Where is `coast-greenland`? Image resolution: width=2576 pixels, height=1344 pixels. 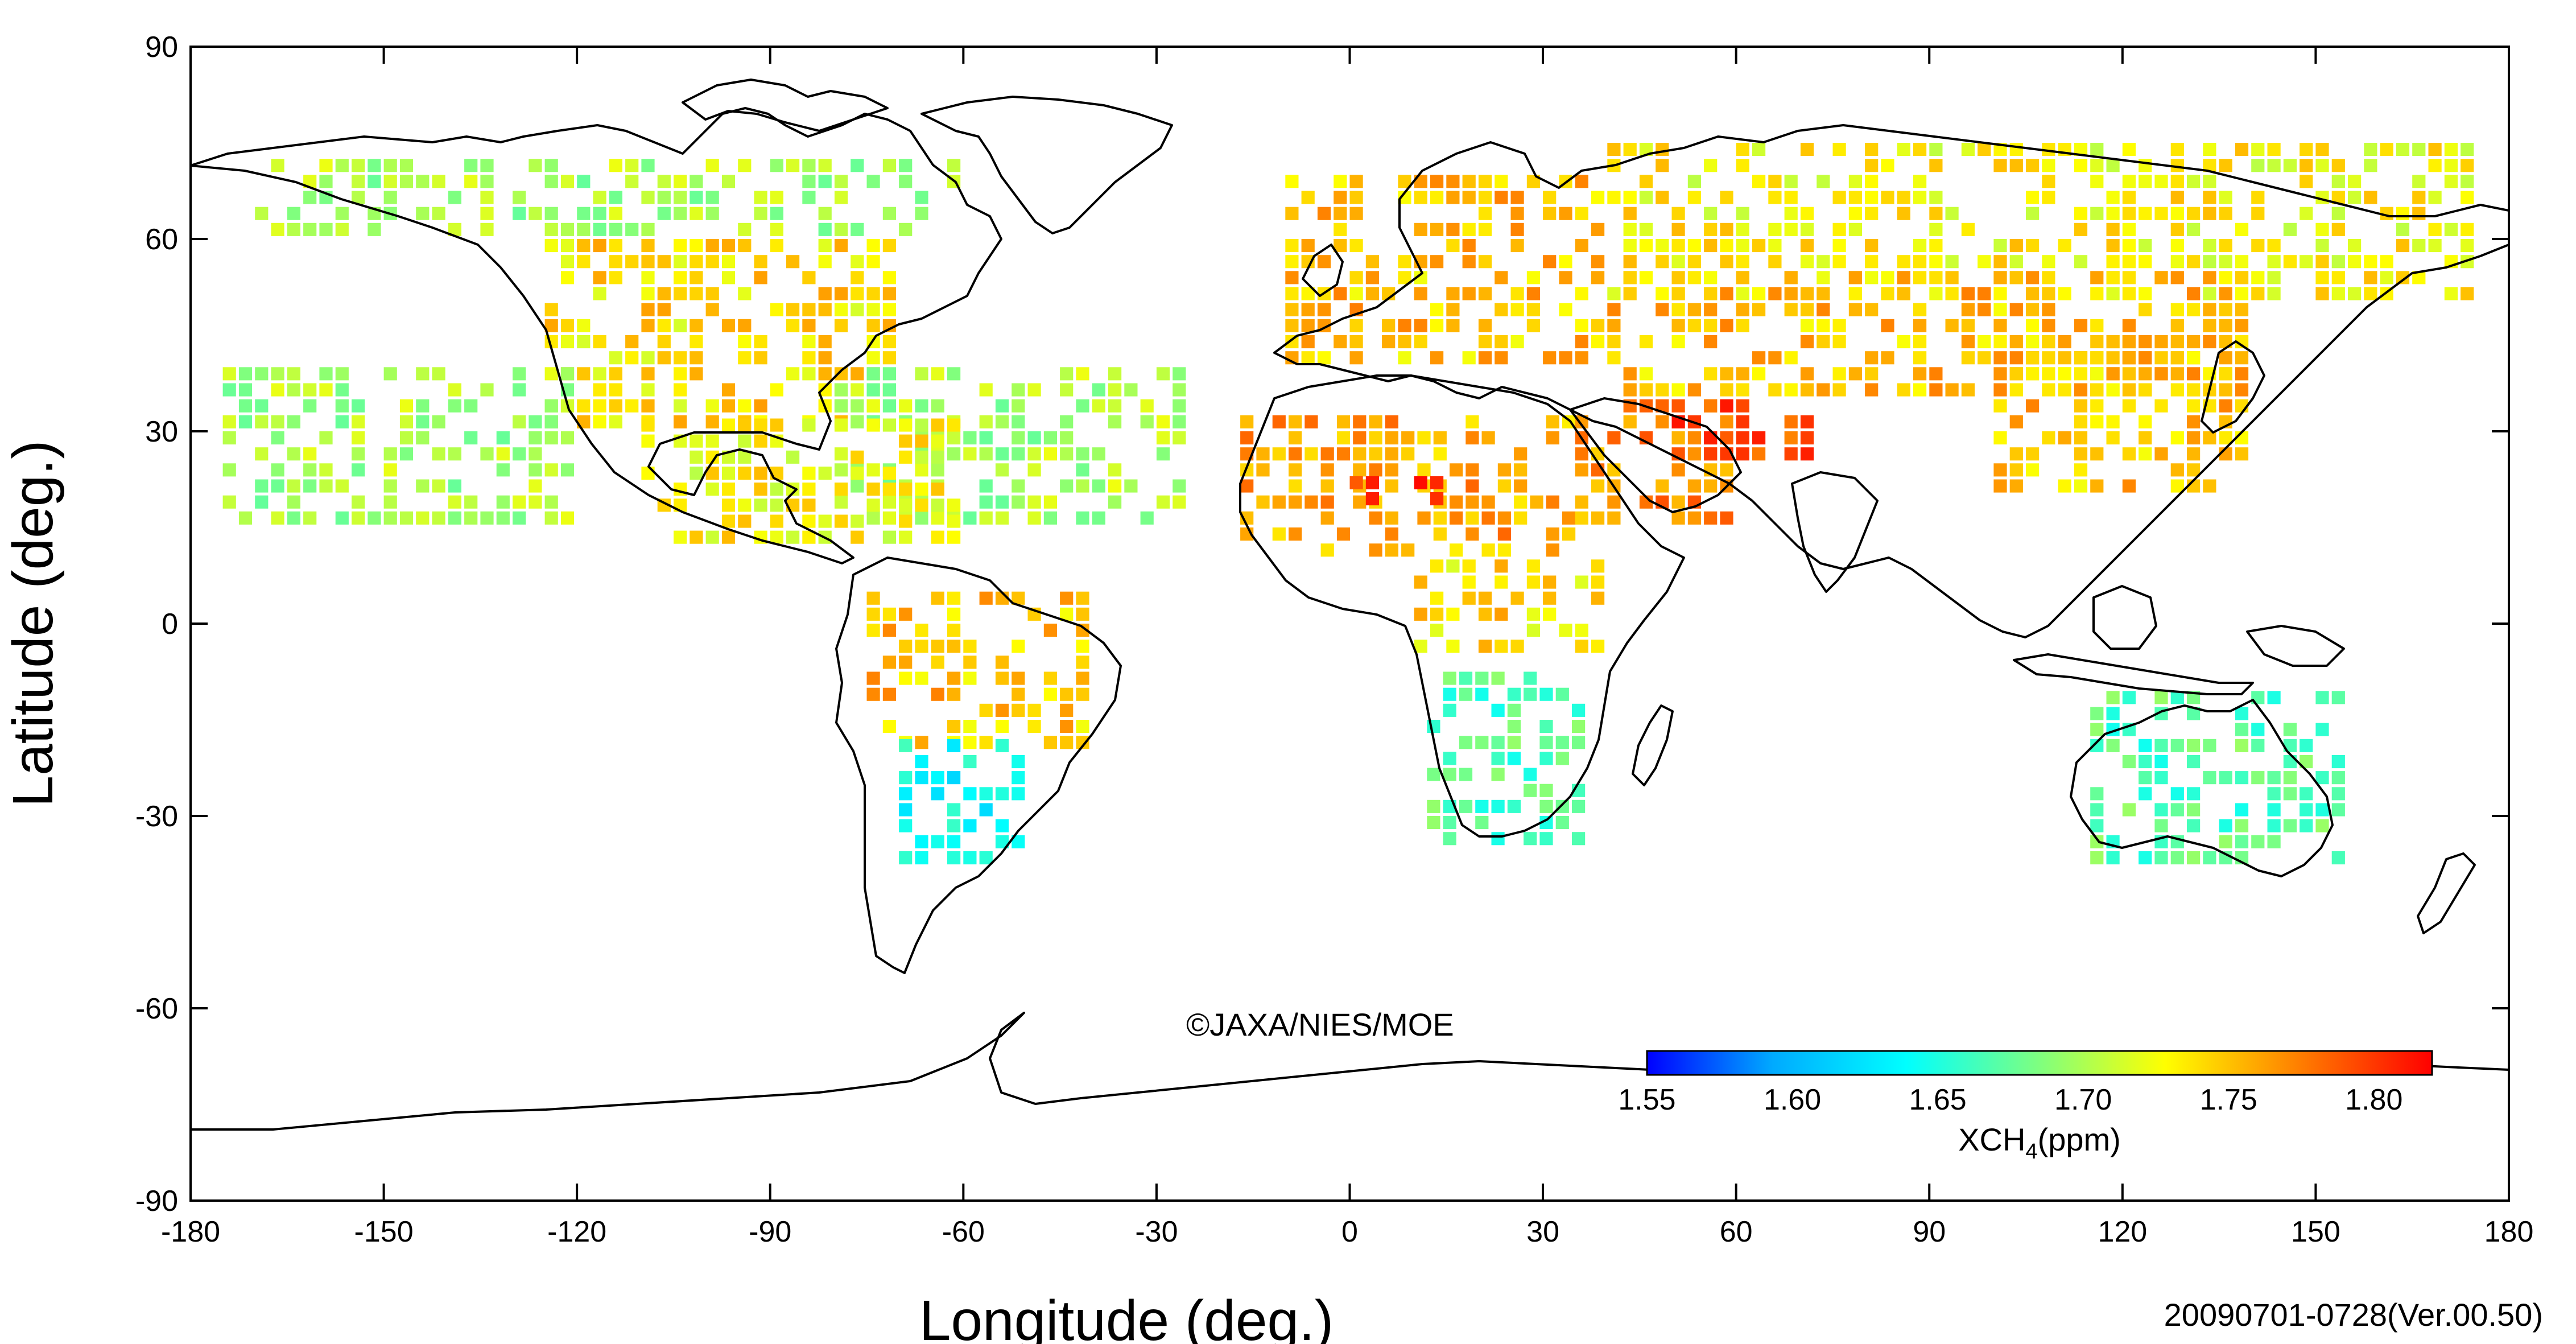
coast-greenland is located at coordinates (1046, 165).